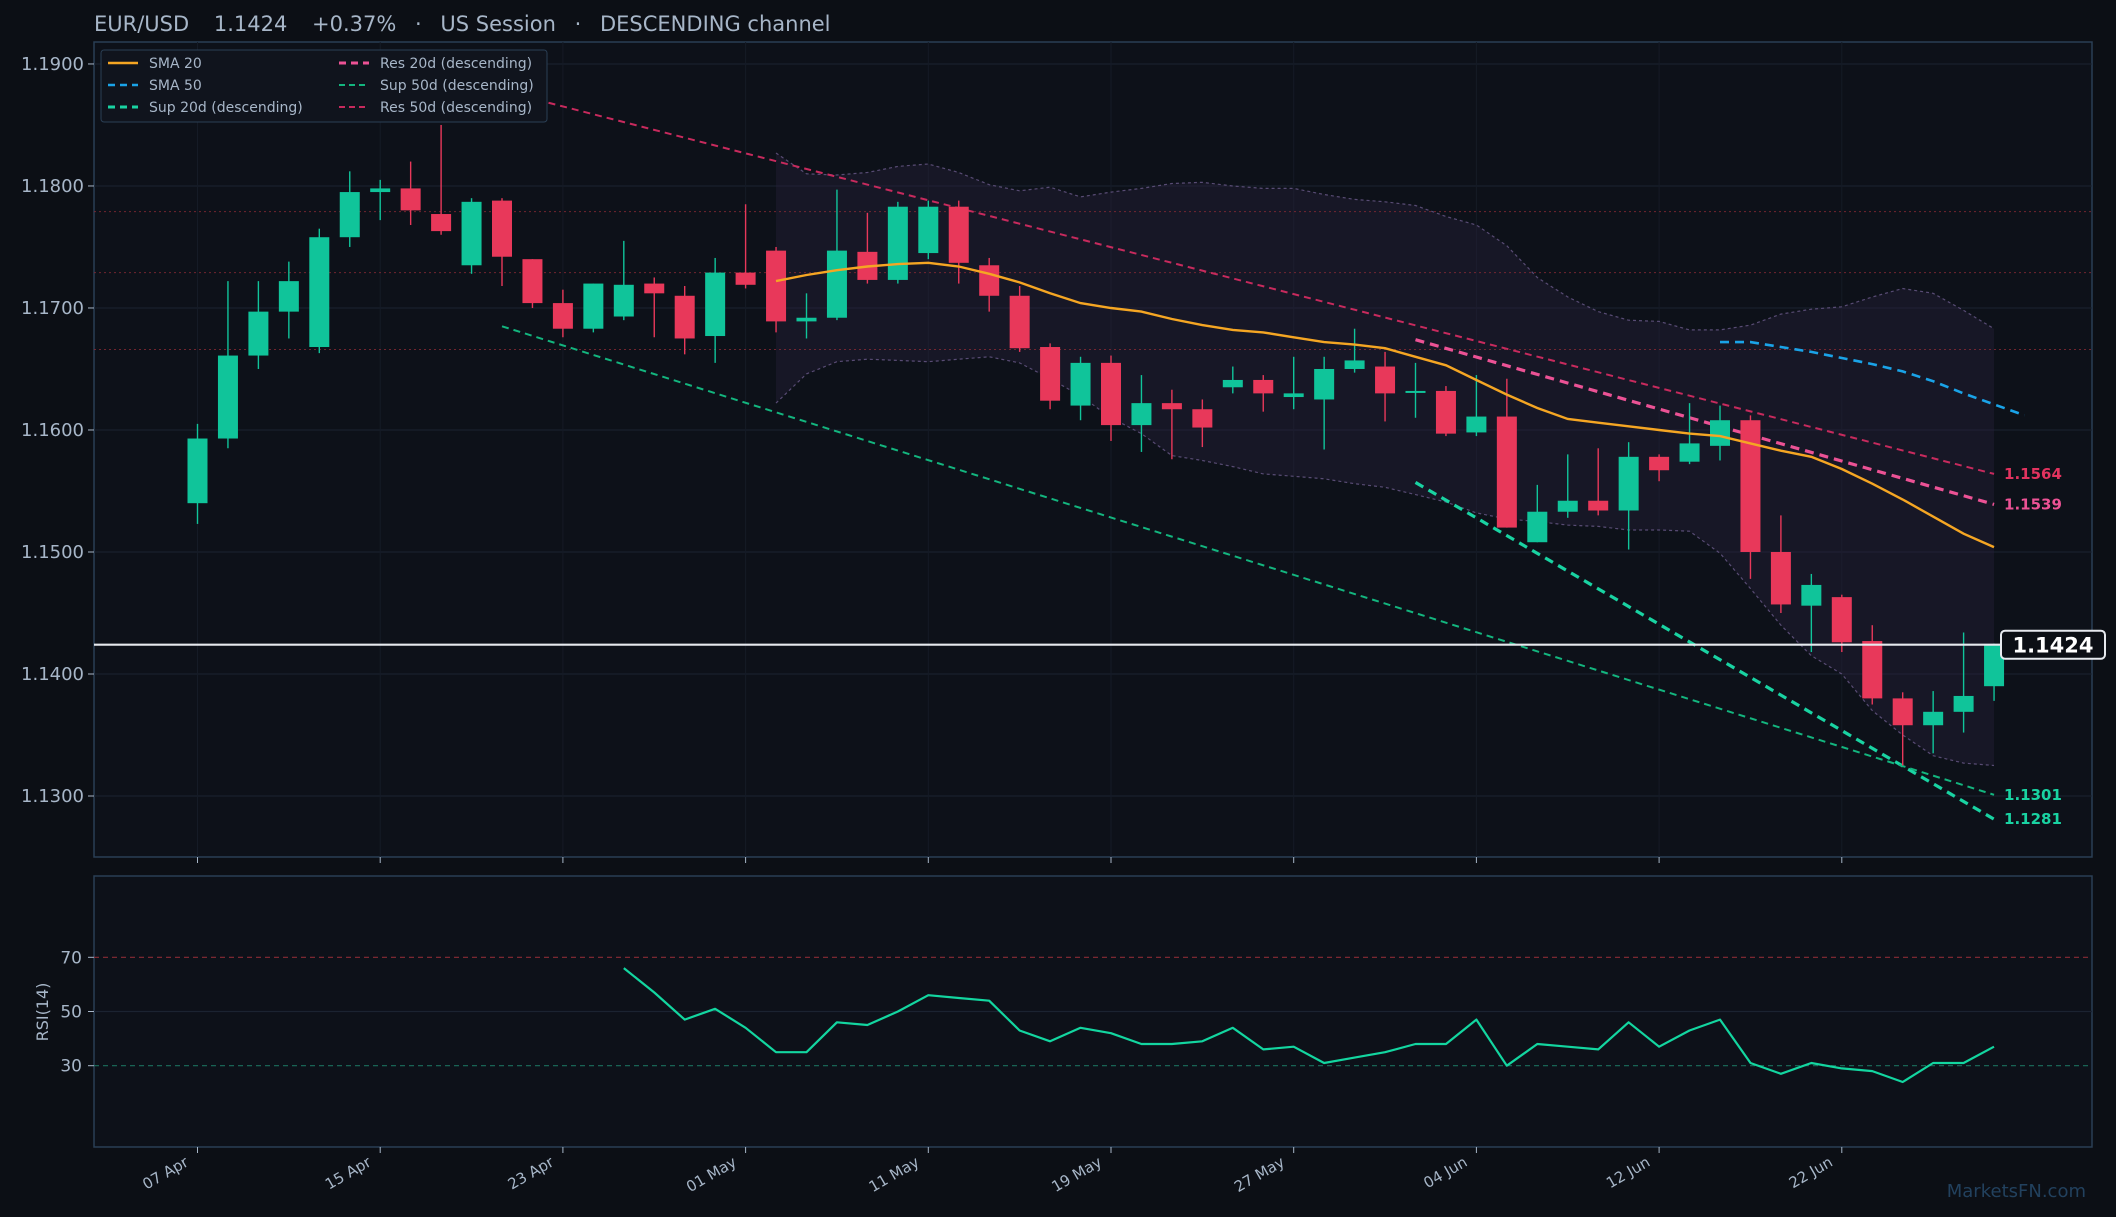 The height and width of the screenshot is (1217, 2116). What do you see at coordinates (52, 430) in the screenshot?
I see `price-tick-label: 1.1600` at bounding box center [52, 430].